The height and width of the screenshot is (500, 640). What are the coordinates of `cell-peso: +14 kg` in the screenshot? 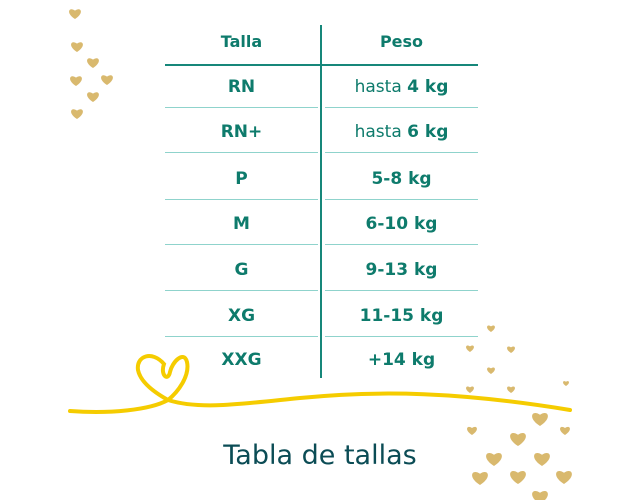 It's located at (401, 360).